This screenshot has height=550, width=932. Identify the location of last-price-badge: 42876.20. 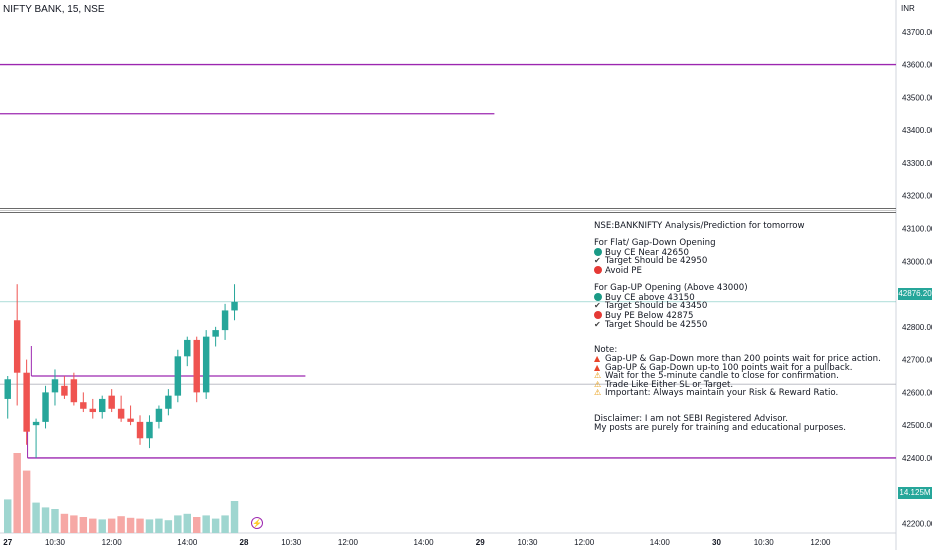
(915, 294).